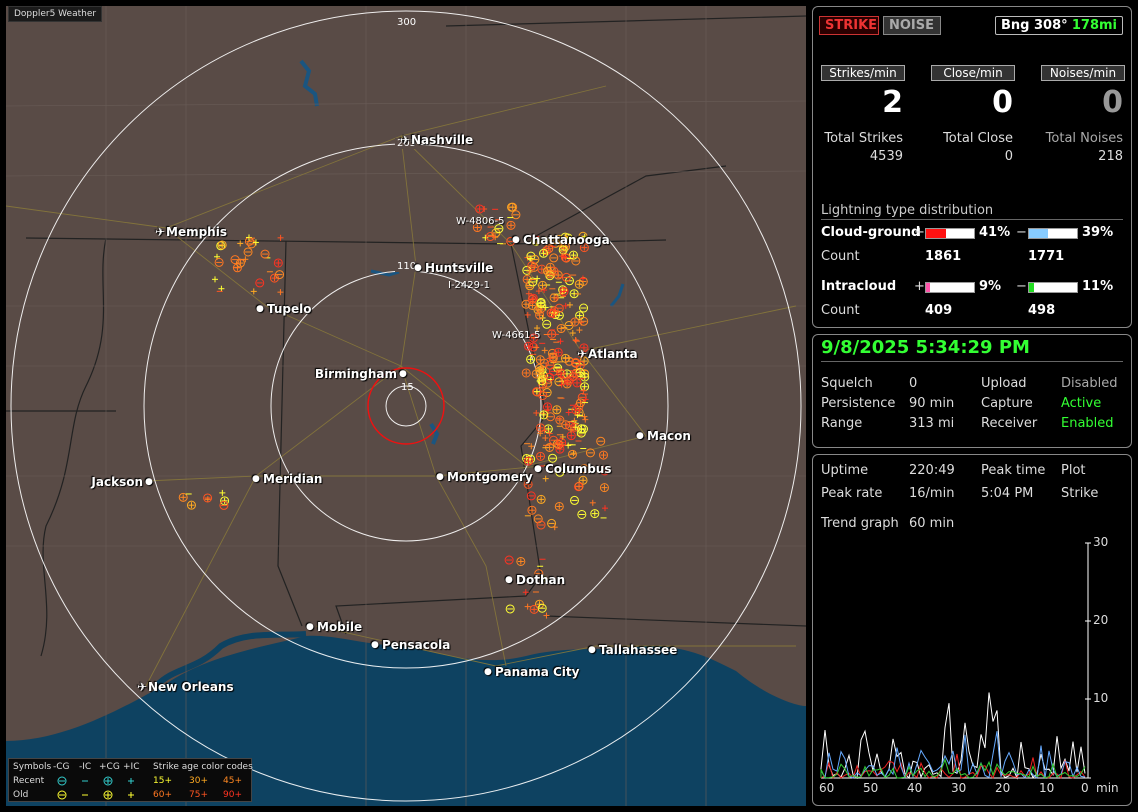 The width and height of the screenshot is (1138, 812). I want to click on upload-label: Upload, so click(1004, 383).